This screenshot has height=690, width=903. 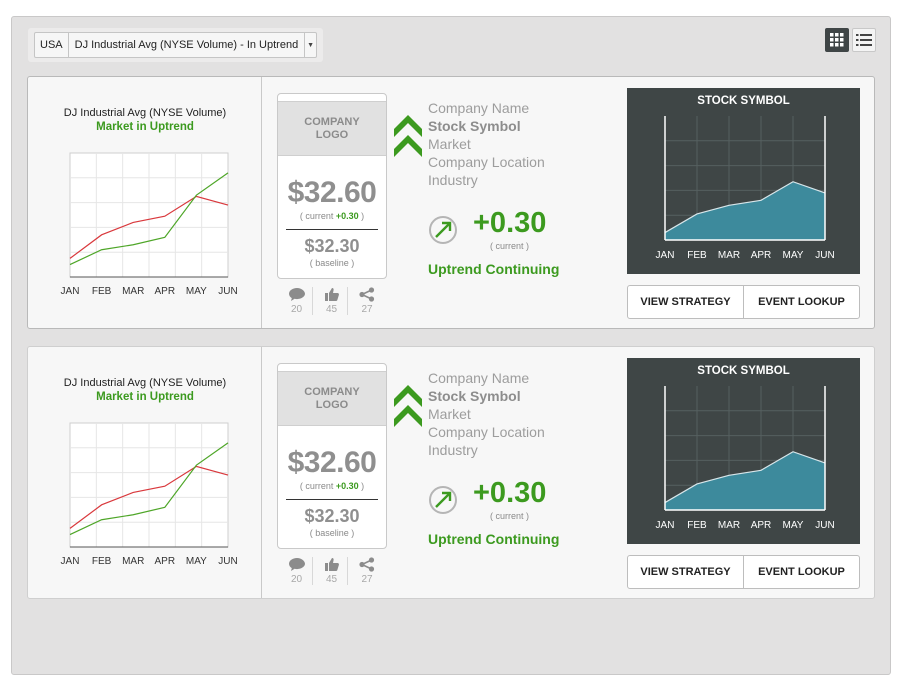 What do you see at coordinates (332, 533) in the screenshot?
I see `baseline-note: ( baseline )` at bounding box center [332, 533].